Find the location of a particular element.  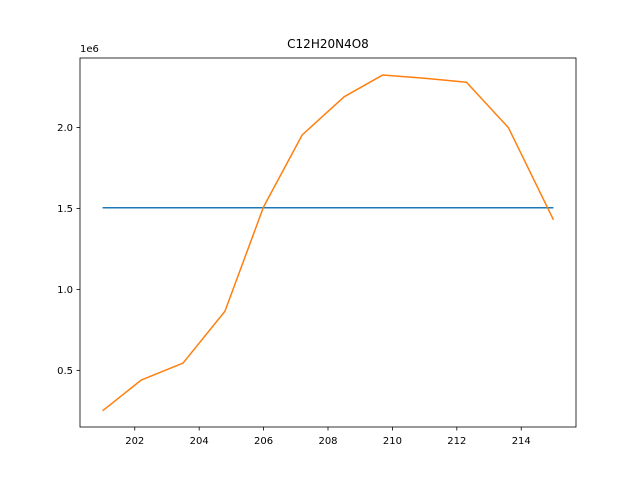

x-tick-label: 212 is located at coordinates (456, 441).